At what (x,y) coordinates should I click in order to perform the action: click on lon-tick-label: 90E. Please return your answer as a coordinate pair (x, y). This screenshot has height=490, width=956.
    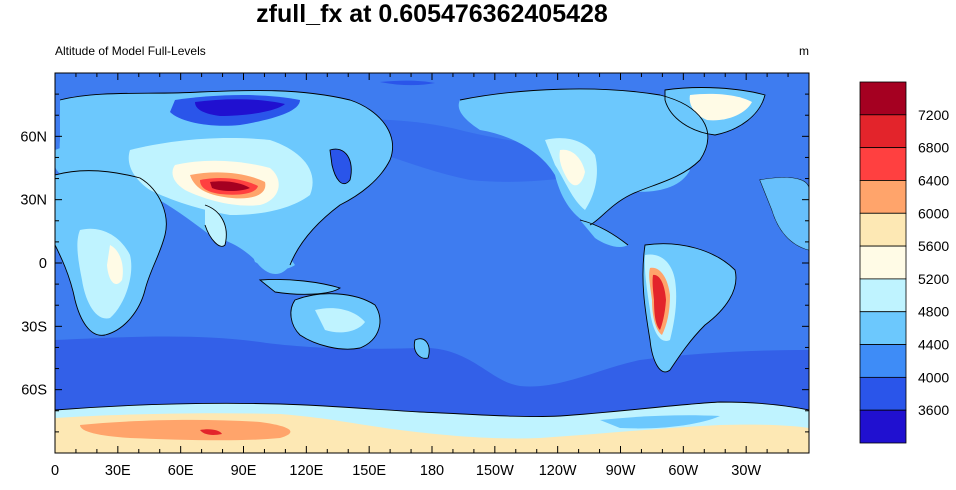
    Looking at the image, I should click on (244, 471).